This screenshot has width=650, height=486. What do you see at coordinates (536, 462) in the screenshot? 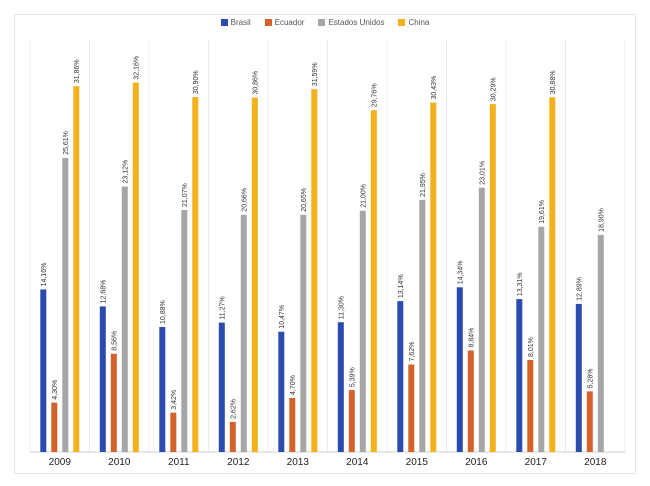
I see `x-tick-label: 2017` at bounding box center [536, 462].